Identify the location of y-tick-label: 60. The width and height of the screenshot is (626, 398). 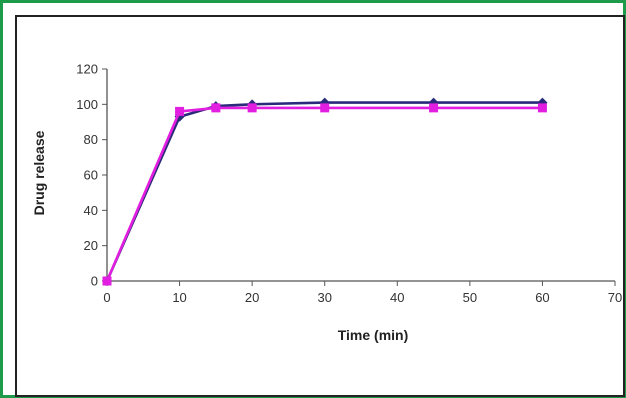
(91, 175).